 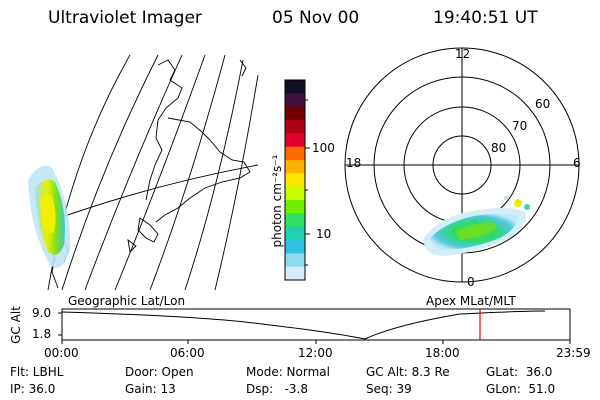 What do you see at coordinates (442, 353) in the screenshot?
I see `time-axis-tick: 18:00` at bounding box center [442, 353].